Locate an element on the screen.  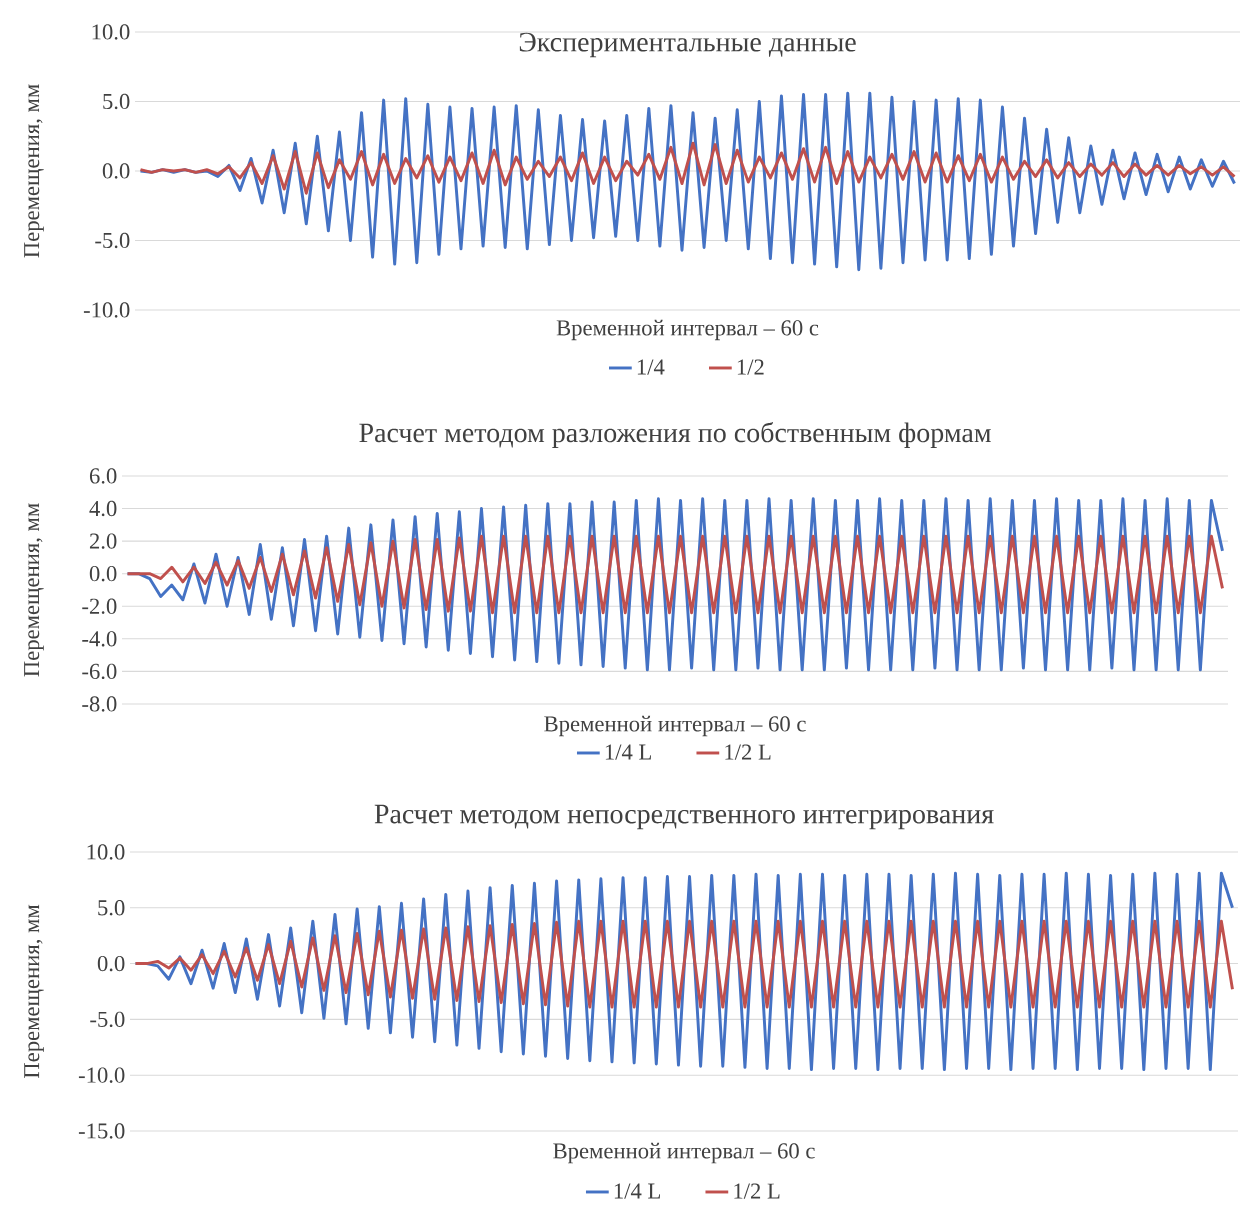
legend-label: 1/4 is located at coordinates (651, 367).